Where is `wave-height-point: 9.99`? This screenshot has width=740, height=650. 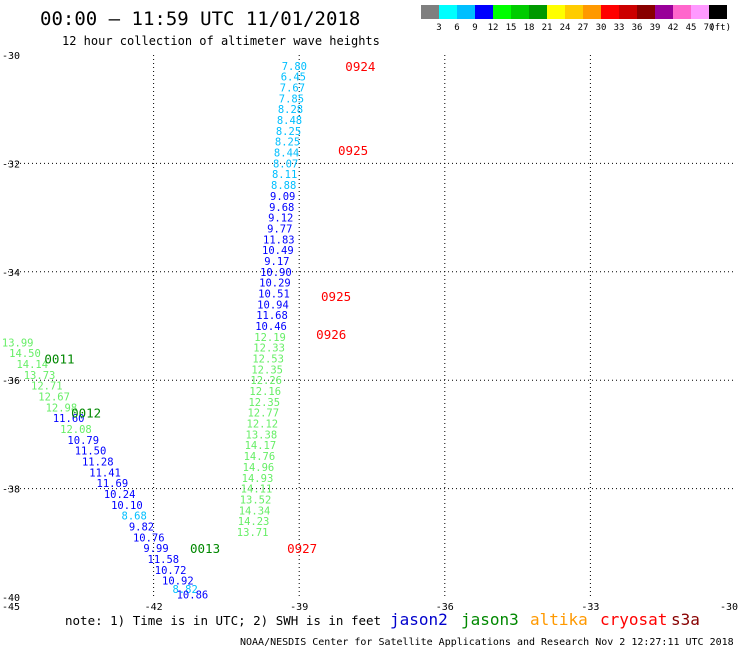
wave-height-point: 9.99 is located at coordinates (155, 549).